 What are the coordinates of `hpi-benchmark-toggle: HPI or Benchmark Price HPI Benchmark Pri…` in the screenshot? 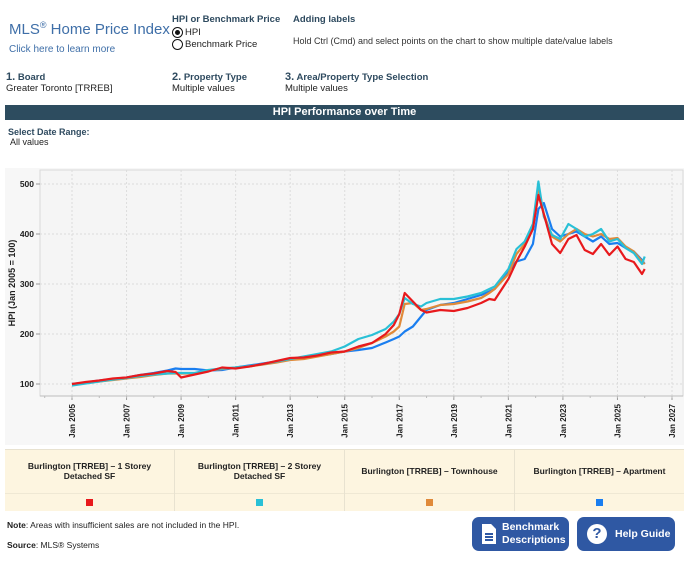 It's located at (226, 32).